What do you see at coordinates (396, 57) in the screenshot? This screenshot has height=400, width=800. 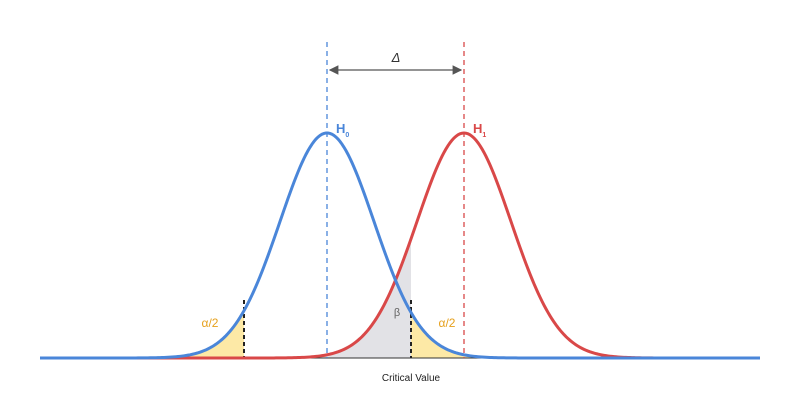 I see `delta-label: Δ` at bounding box center [396, 57].